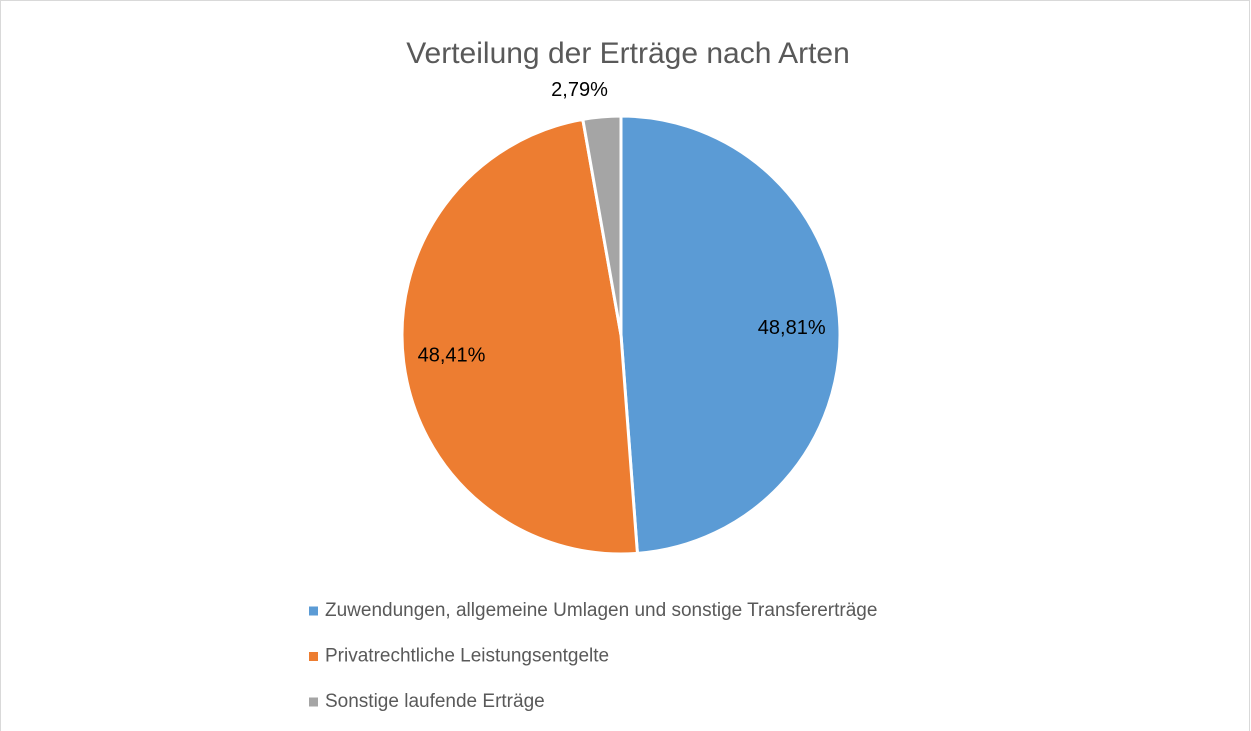 This screenshot has height=731, width=1251. Describe the element at coordinates (792, 328) in the screenshot. I see `data-label: 48,81%` at that location.